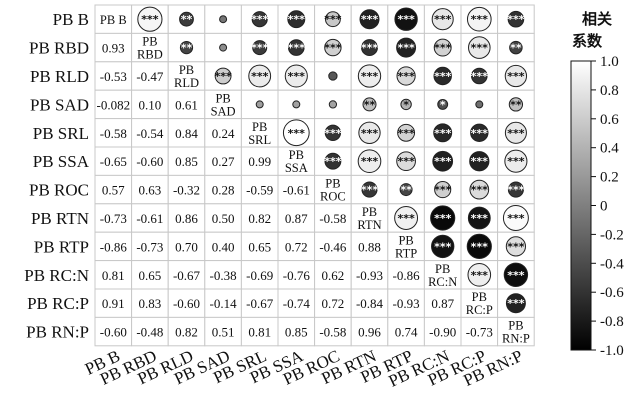  I want to click on value-label-11-2: 0.82, so click(186, 332).